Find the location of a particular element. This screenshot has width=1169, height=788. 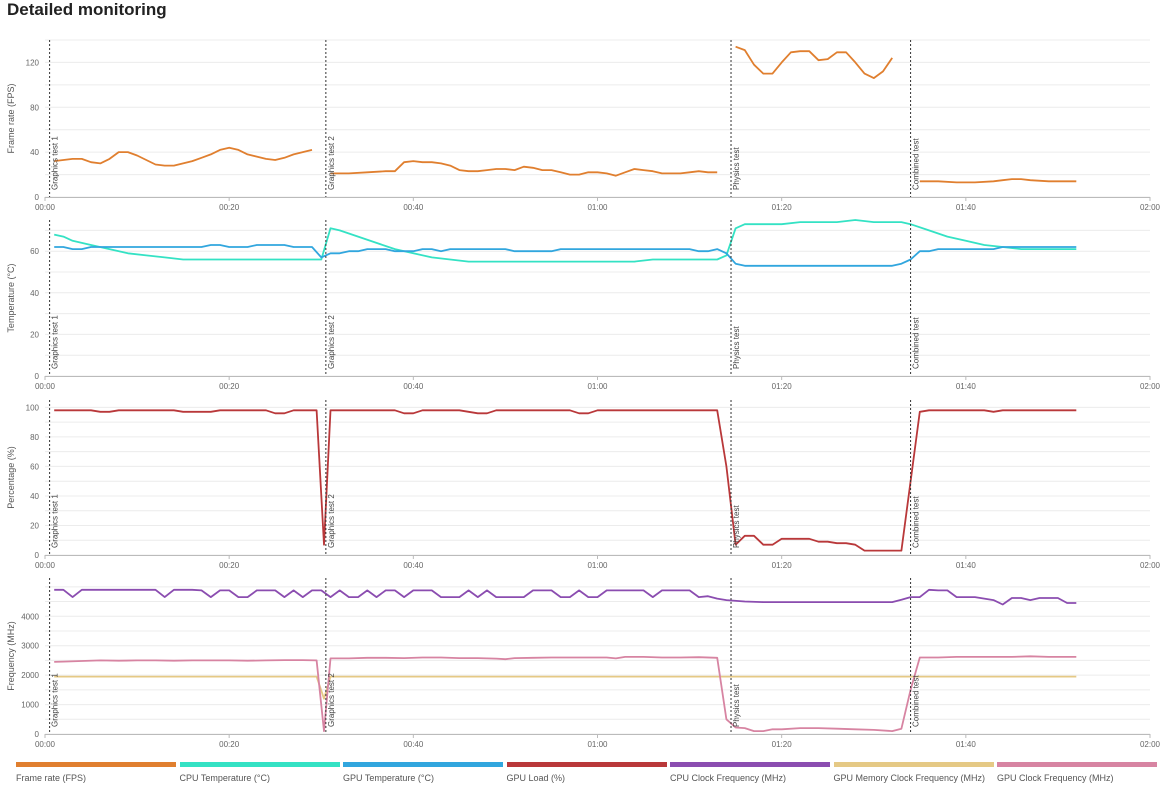

y-axis-label: Frame rate (FPS) is located at coordinates (11, 118).